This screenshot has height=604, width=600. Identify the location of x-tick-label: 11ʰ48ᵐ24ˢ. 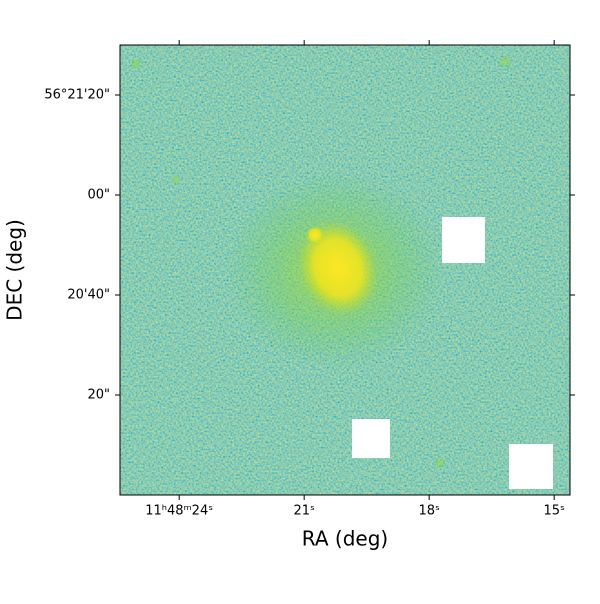
(179, 511).